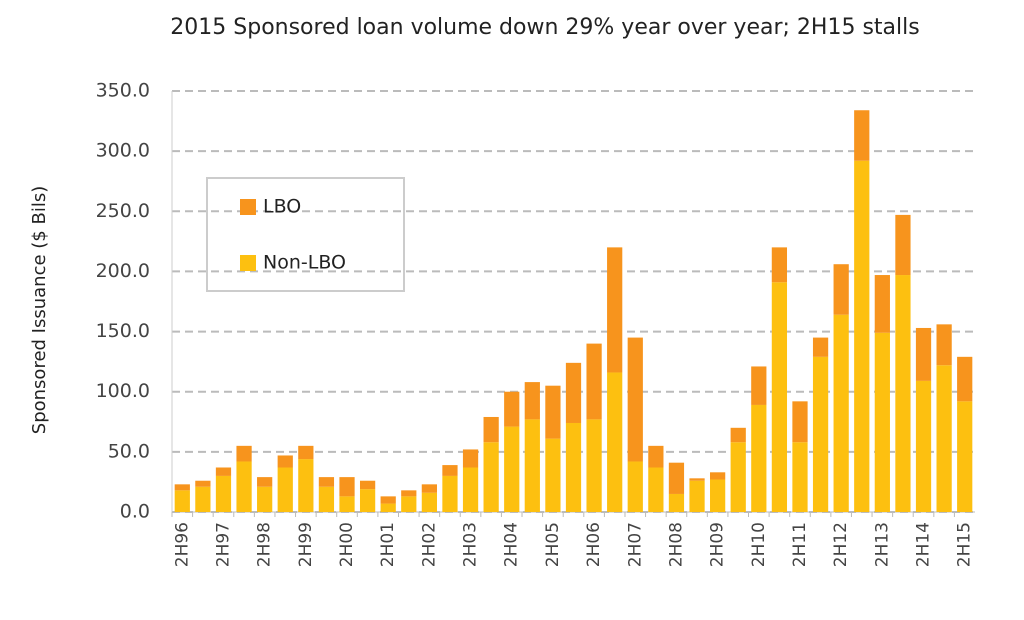 The image size is (1024, 620). Describe the element at coordinates (129, 451) in the screenshot. I see `y-tick-label: 50.0` at that location.